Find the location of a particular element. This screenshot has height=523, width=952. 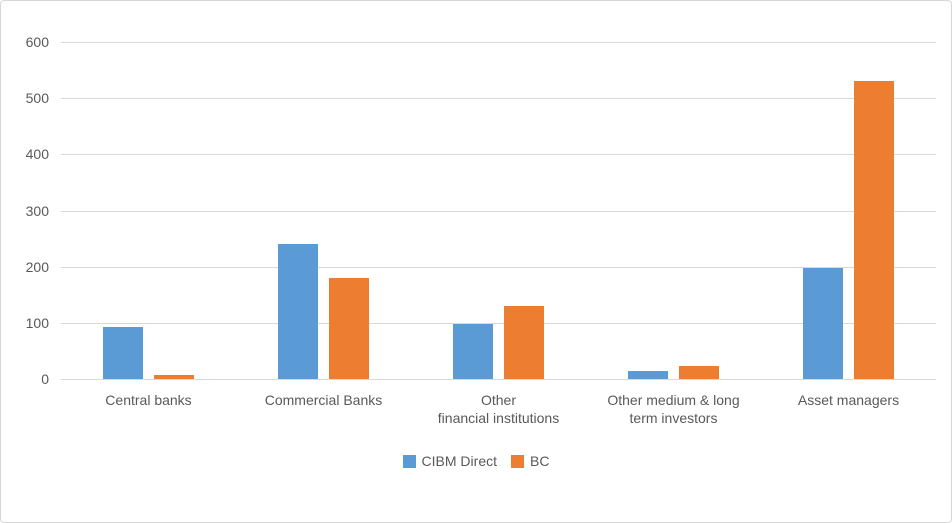

x-category-label: Asset managers is located at coordinates (848, 400).